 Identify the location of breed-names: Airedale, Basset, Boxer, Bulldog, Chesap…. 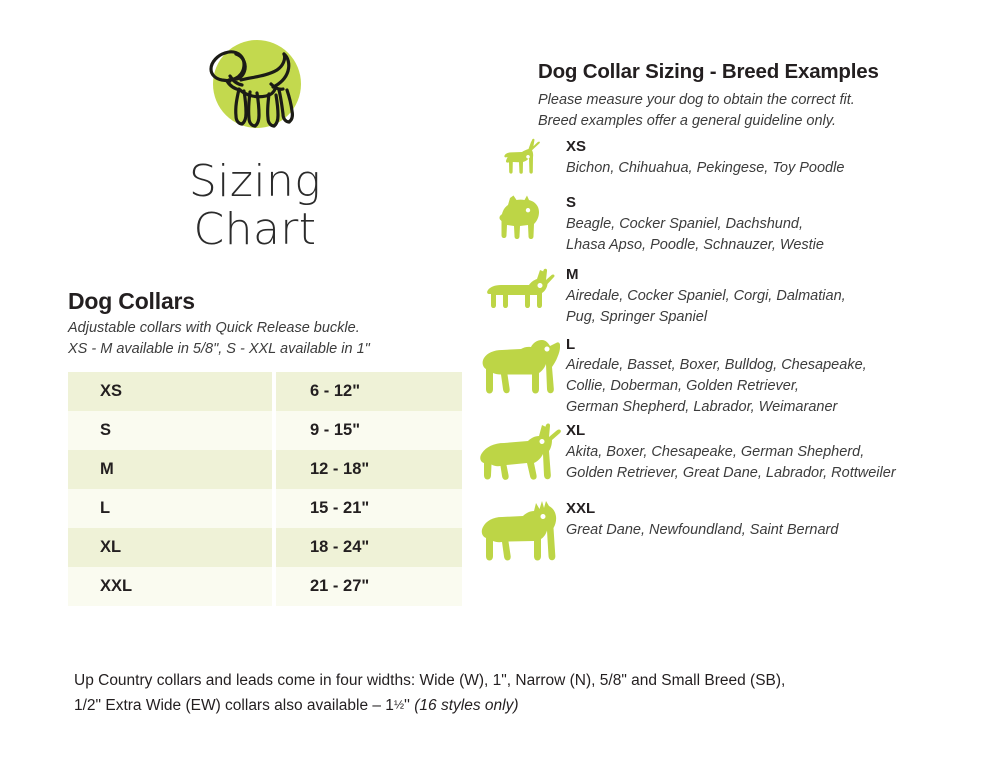
(783, 386).